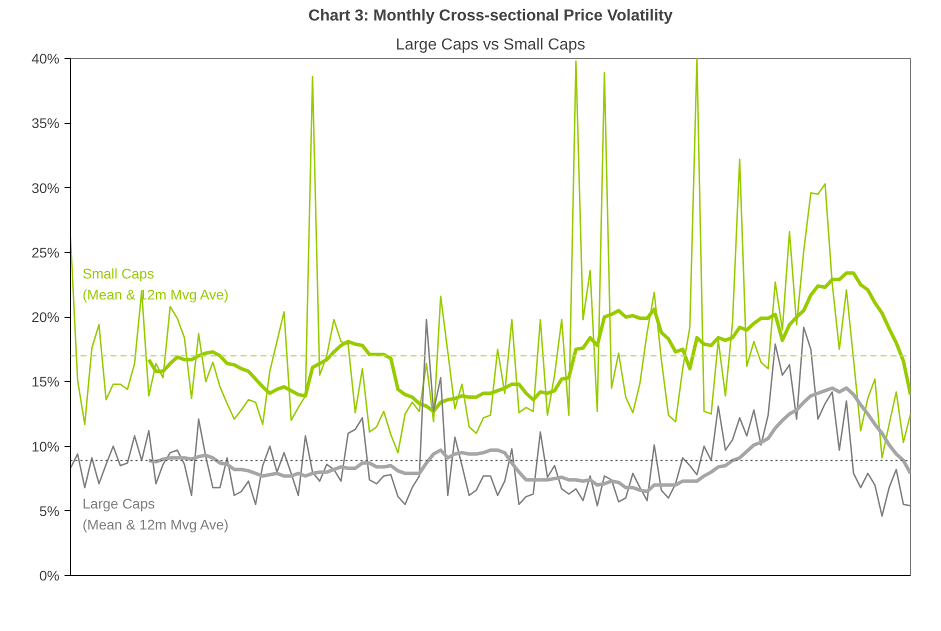 This screenshot has height=631, width=941. What do you see at coordinates (45, 252) in the screenshot?
I see `y-tick-label: 25%` at bounding box center [45, 252].